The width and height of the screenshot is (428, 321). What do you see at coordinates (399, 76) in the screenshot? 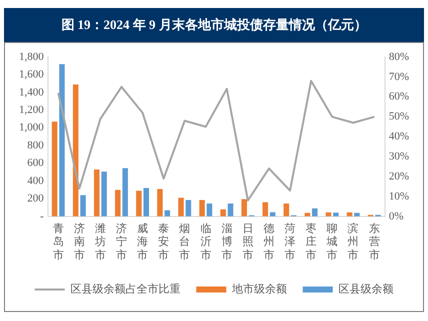
I see `y2-tick-label: 70%` at bounding box center [399, 76].